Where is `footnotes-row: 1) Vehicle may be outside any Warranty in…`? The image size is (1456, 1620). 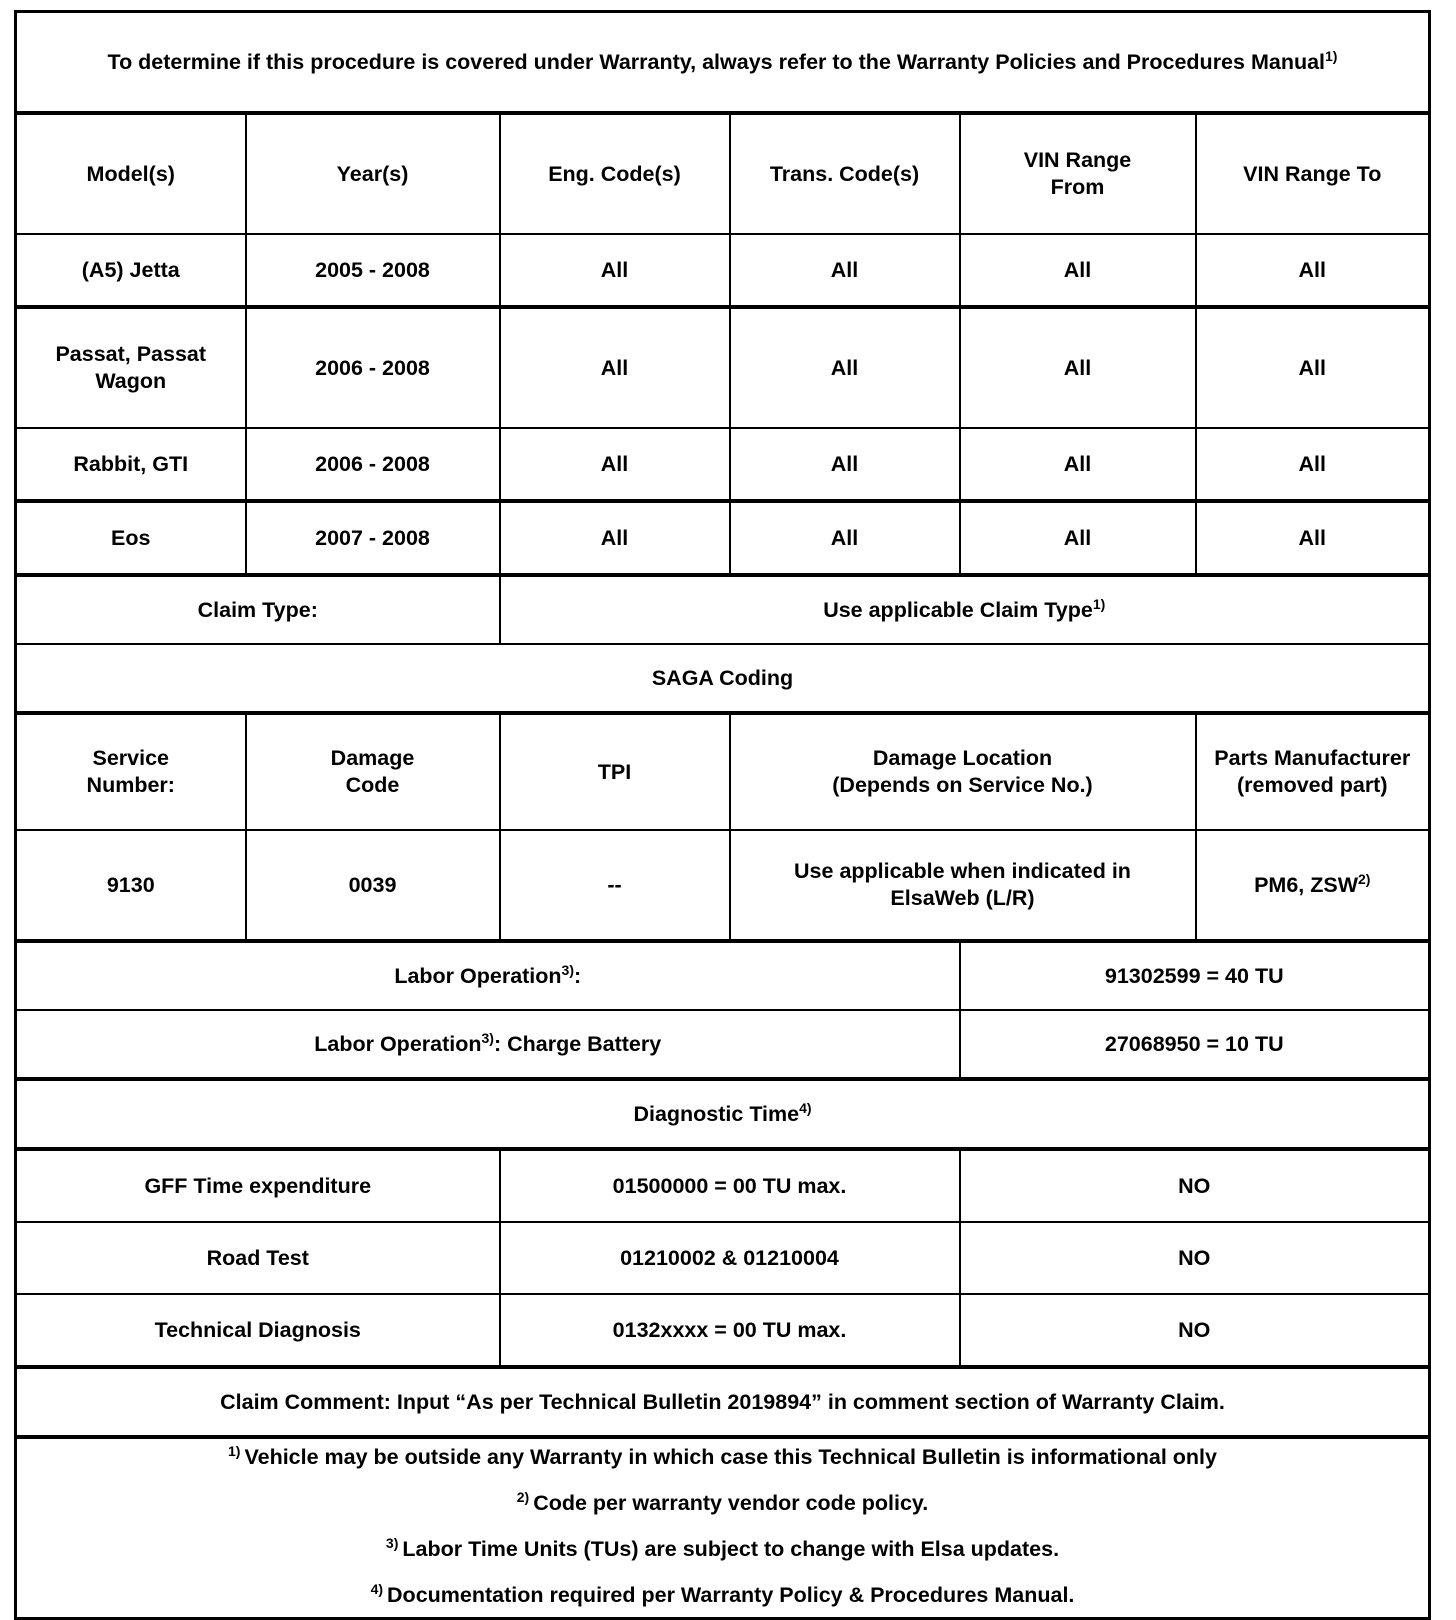 footnotes-row: 1) Vehicle may be outside any Warranty in… is located at coordinates (722, 1527).